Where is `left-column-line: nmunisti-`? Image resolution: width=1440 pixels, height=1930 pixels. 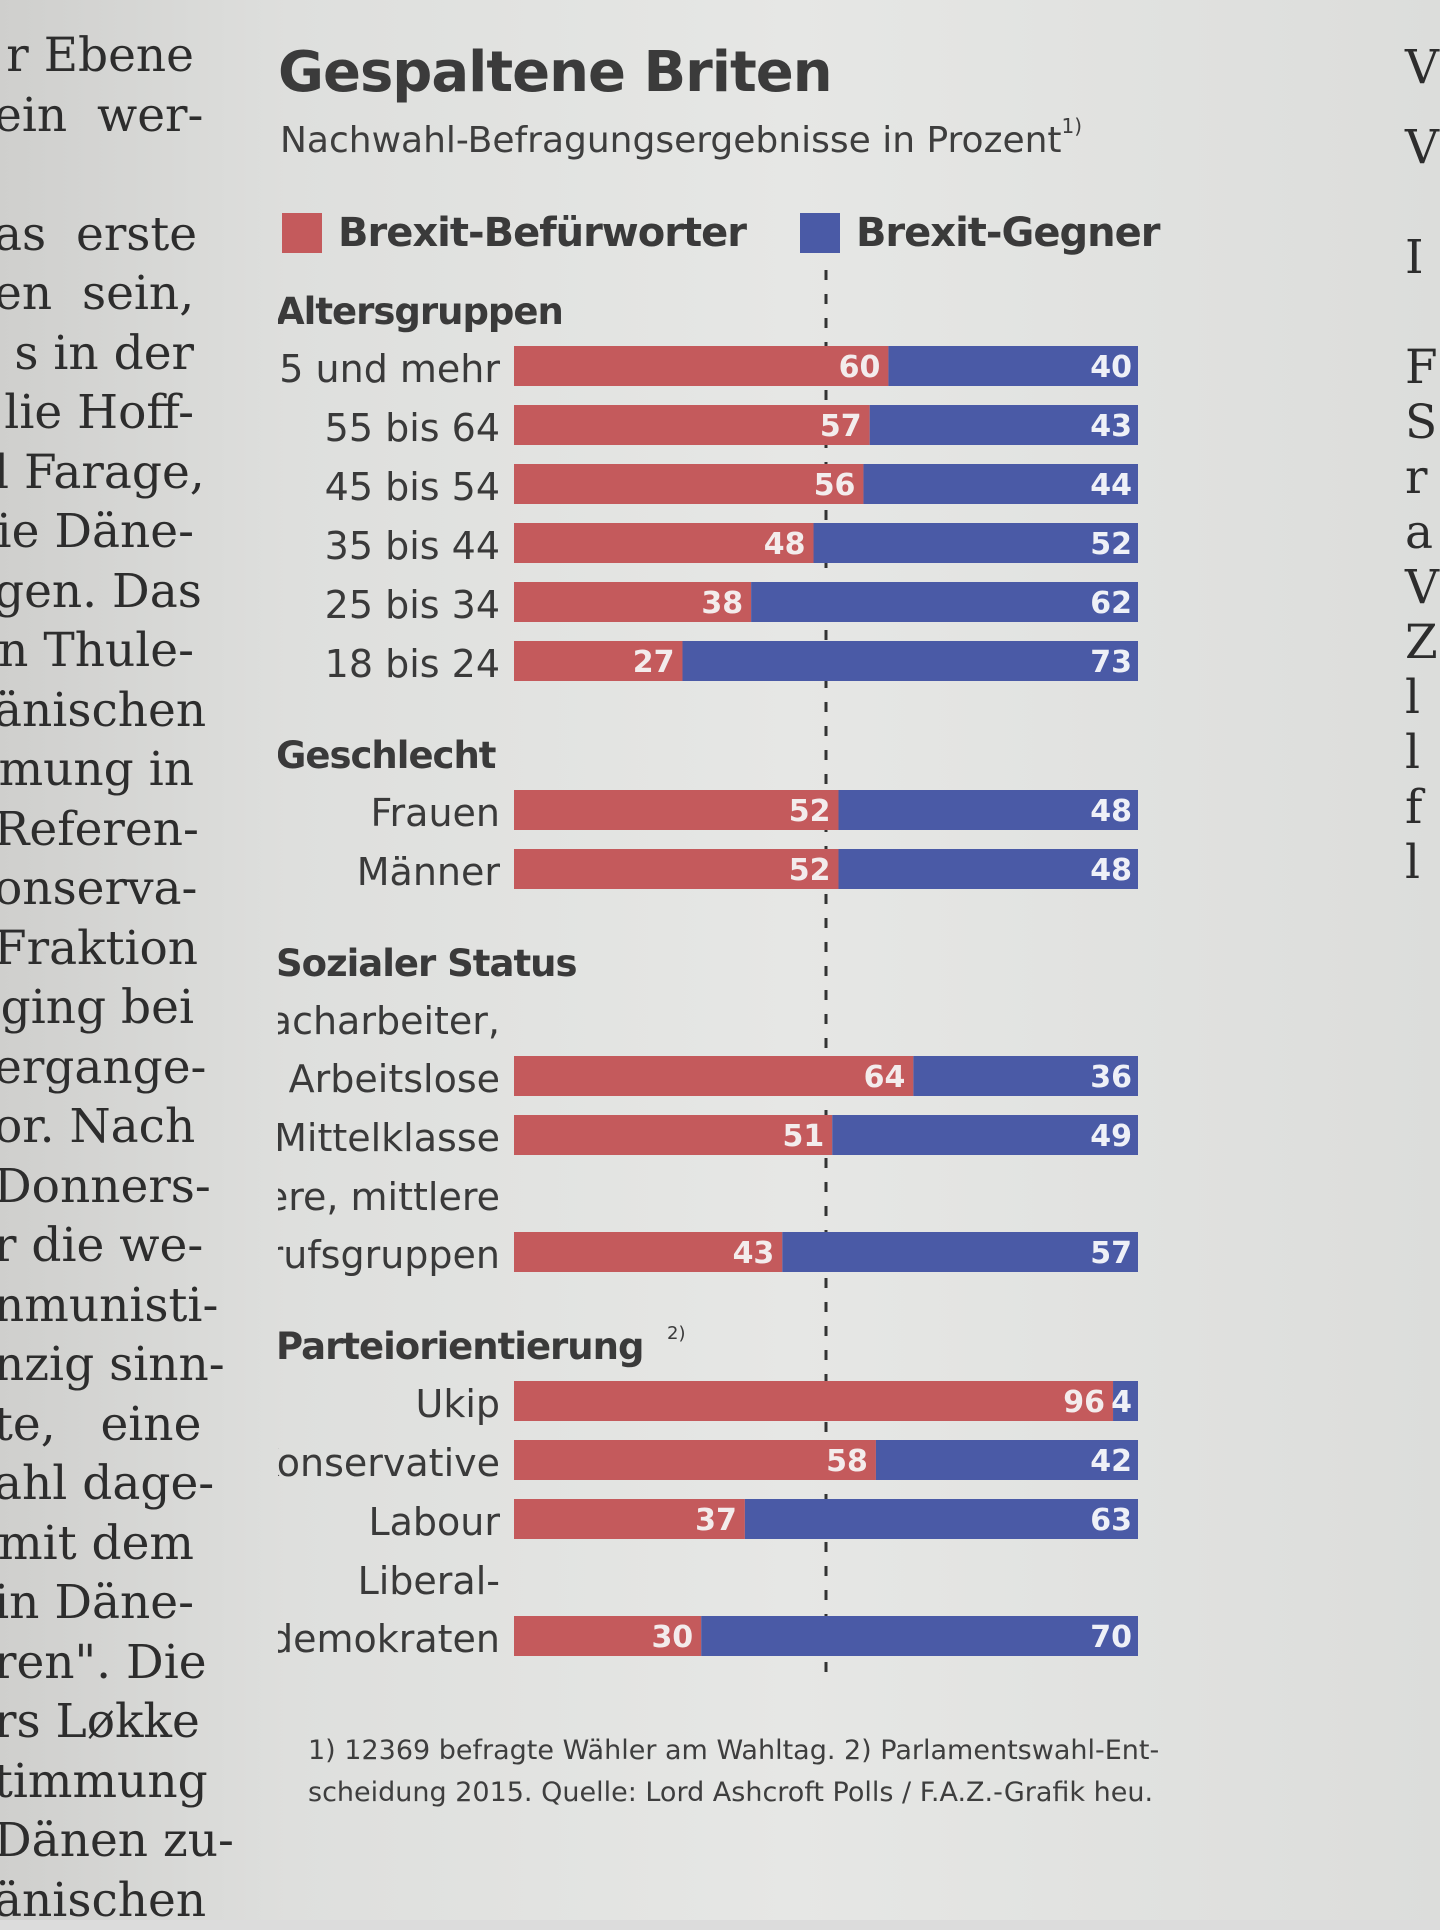 left-column-line: nmunisti- is located at coordinates (97, 1306).